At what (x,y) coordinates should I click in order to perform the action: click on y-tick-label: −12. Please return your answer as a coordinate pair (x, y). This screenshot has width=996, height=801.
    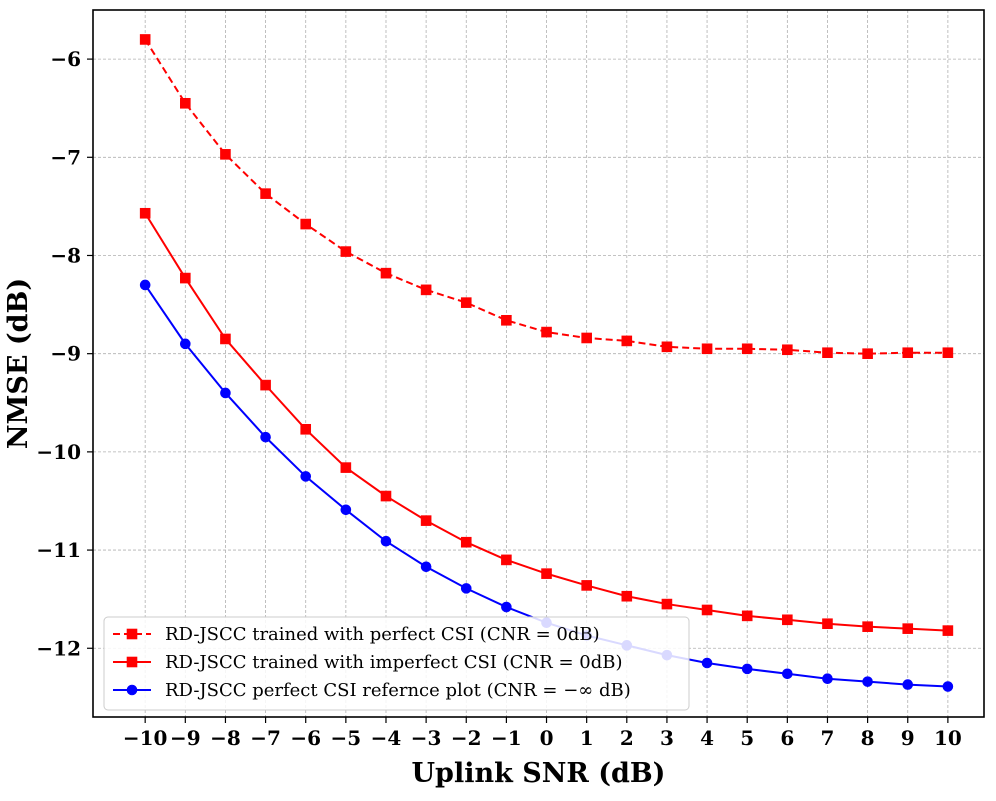
    Looking at the image, I should click on (58, 648).